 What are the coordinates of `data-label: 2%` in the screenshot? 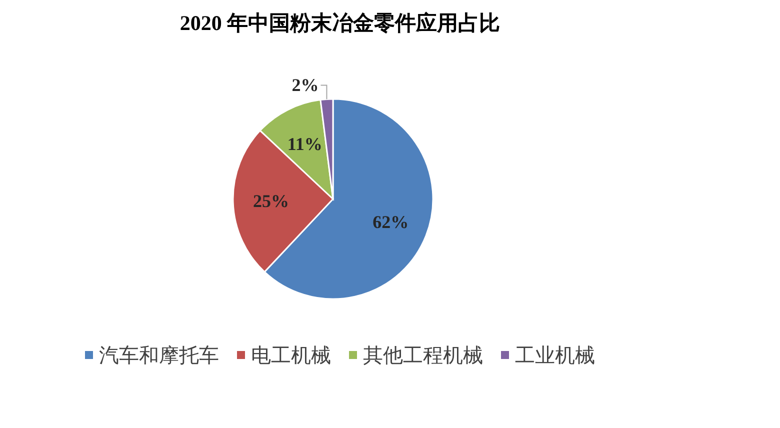 It's located at (305, 85).